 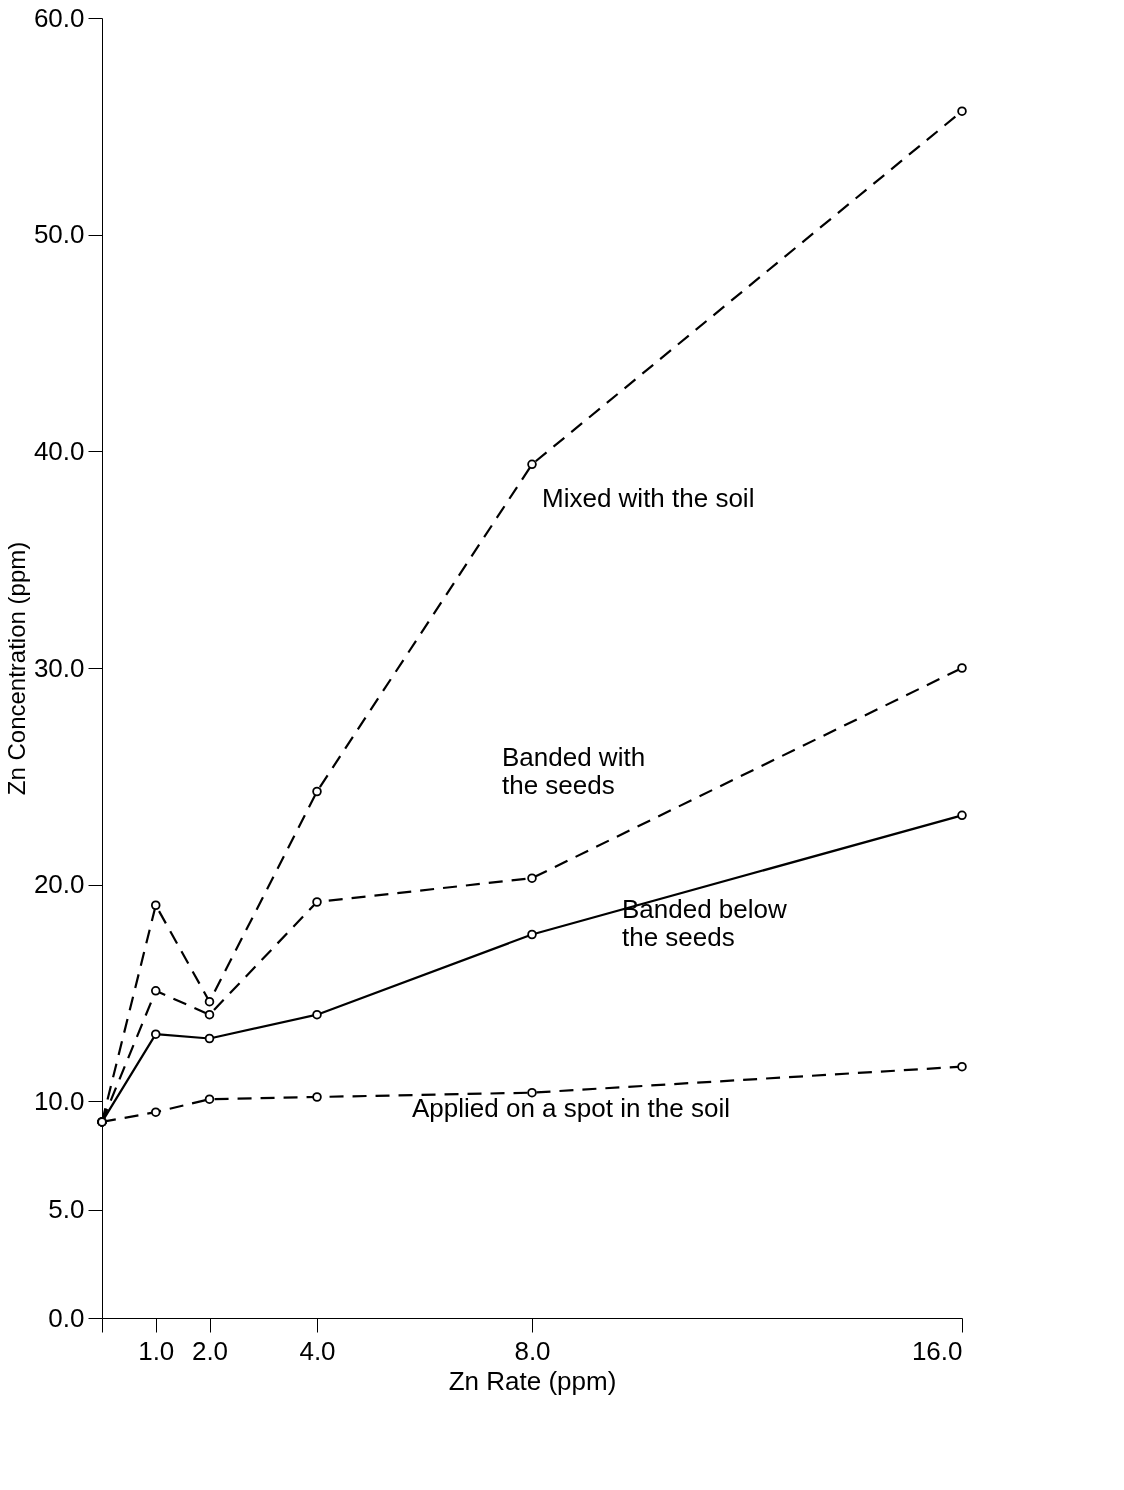 I want to click on y-tick-label: 60.0, so click(x=59, y=17).